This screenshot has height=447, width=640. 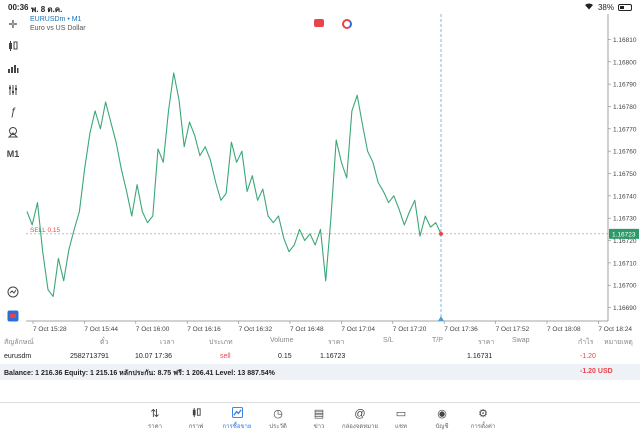 What do you see at coordinates (625, 241) in the screenshot?
I see `y-tick-label: 1.16720` at bounding box center [625, 241].